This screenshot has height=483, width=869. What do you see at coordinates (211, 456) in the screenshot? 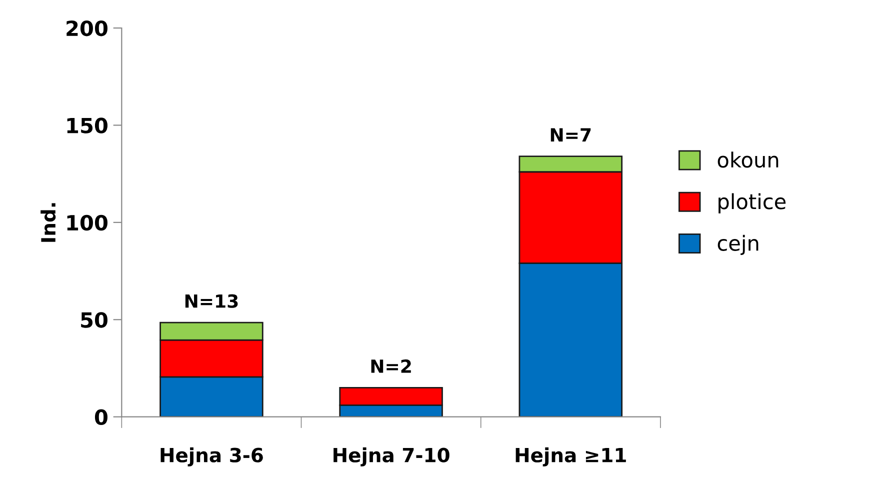
I see `x-tick-label: Hejna 3-6` at bounding box center [211, 456].